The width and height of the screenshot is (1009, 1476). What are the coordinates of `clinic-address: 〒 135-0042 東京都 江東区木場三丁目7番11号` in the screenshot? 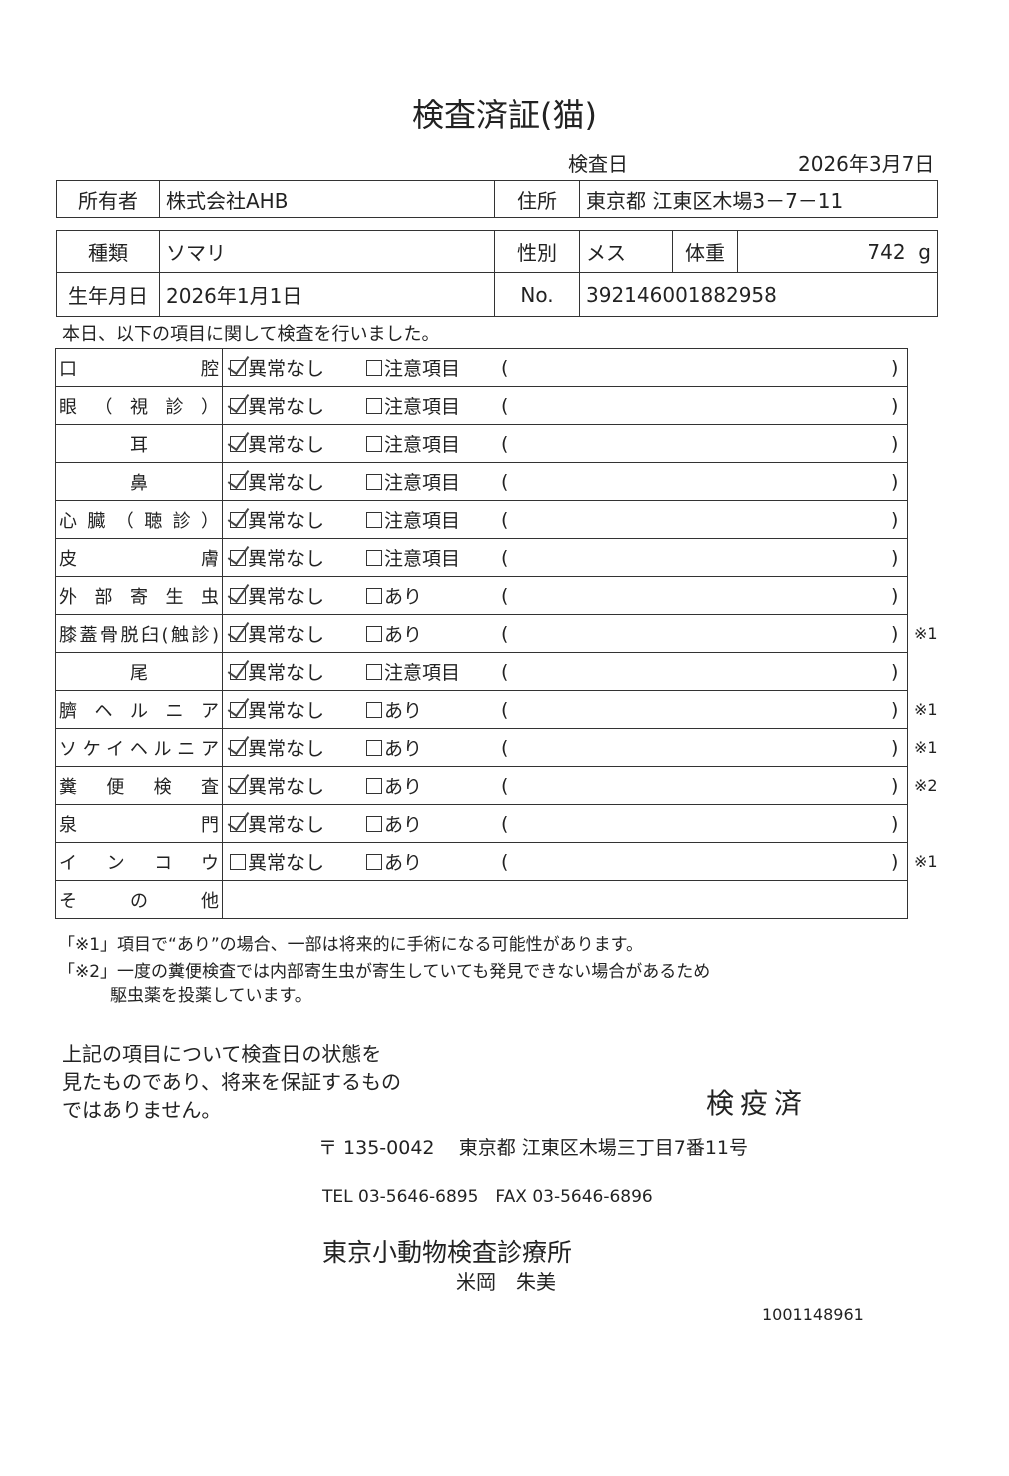 It's located at (533, 1146).